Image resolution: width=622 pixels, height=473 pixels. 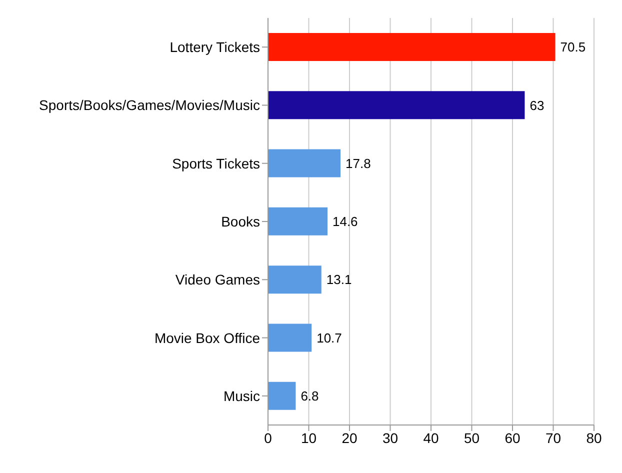 I want to click on x-tick-label: 50, so click(x=472, y=438).